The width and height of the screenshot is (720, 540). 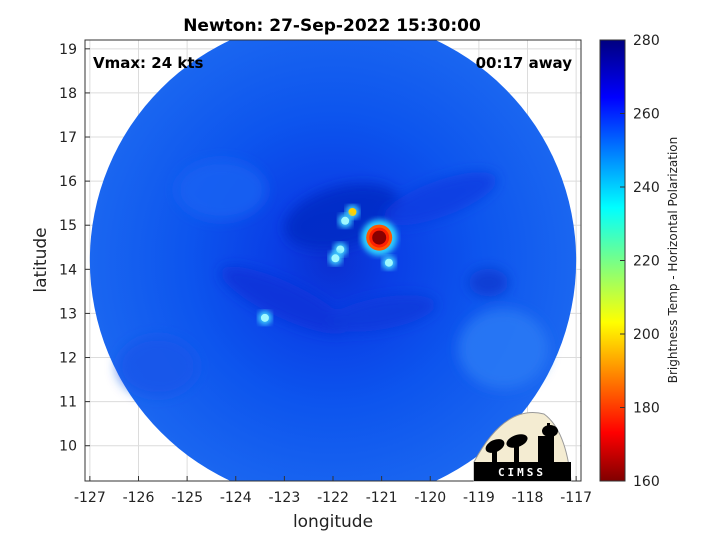 I want to click on colorbar-tick-label: 220, so click(x=646, y=262).